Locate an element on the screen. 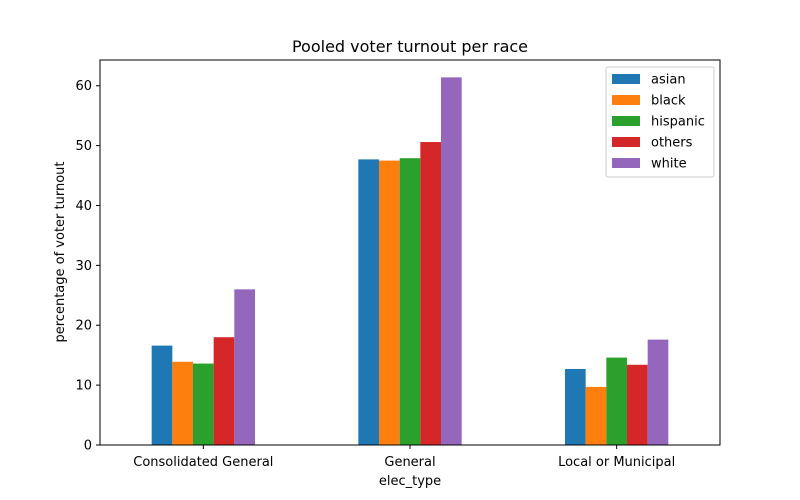  y-tick-label: 60 is located at coordinates (83, 86).